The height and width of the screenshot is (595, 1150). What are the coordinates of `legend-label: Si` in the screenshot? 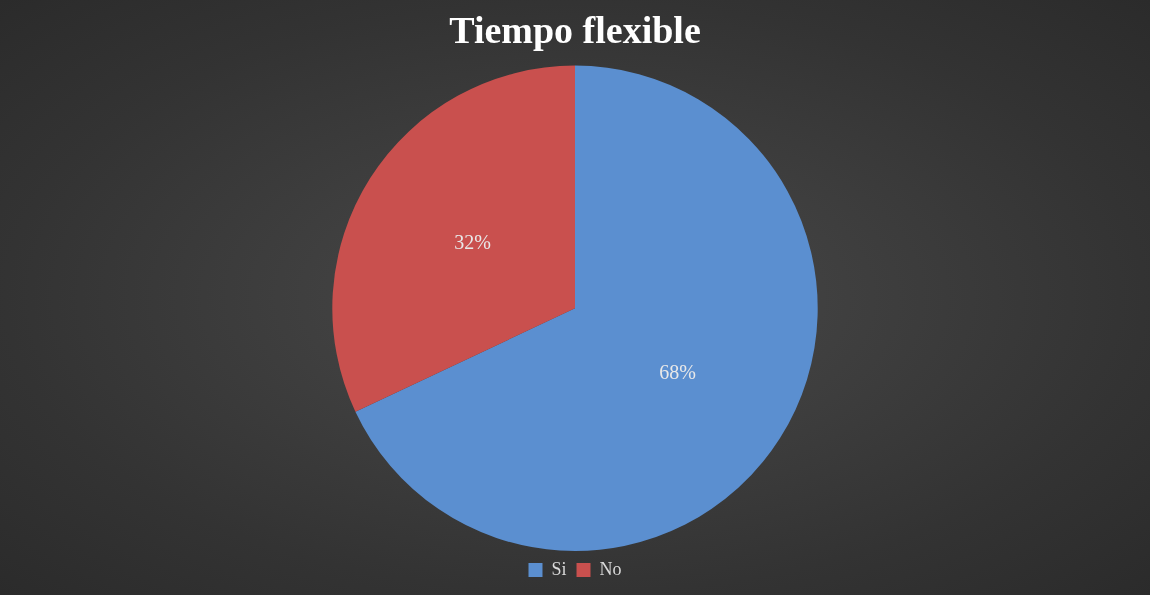 It's located at (559, 568).